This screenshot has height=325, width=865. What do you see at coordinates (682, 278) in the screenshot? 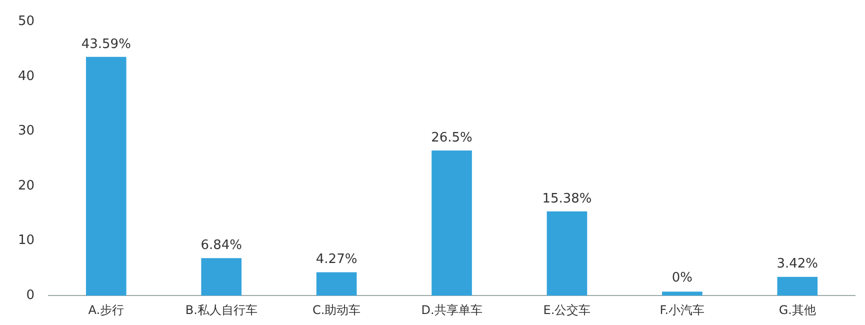
I see `data-label: 0%` at bounding box center [682, 278].